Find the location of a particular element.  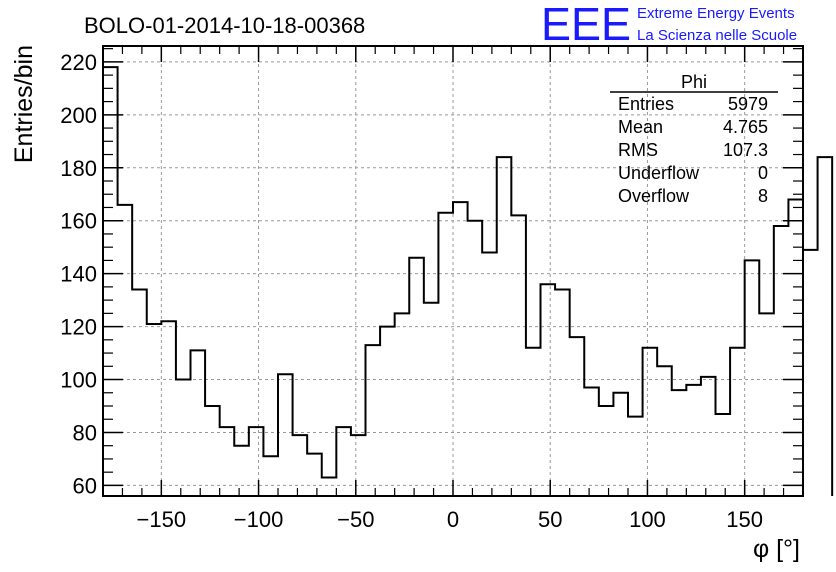

stats-title: Phi is located at coordinates (694, 82).